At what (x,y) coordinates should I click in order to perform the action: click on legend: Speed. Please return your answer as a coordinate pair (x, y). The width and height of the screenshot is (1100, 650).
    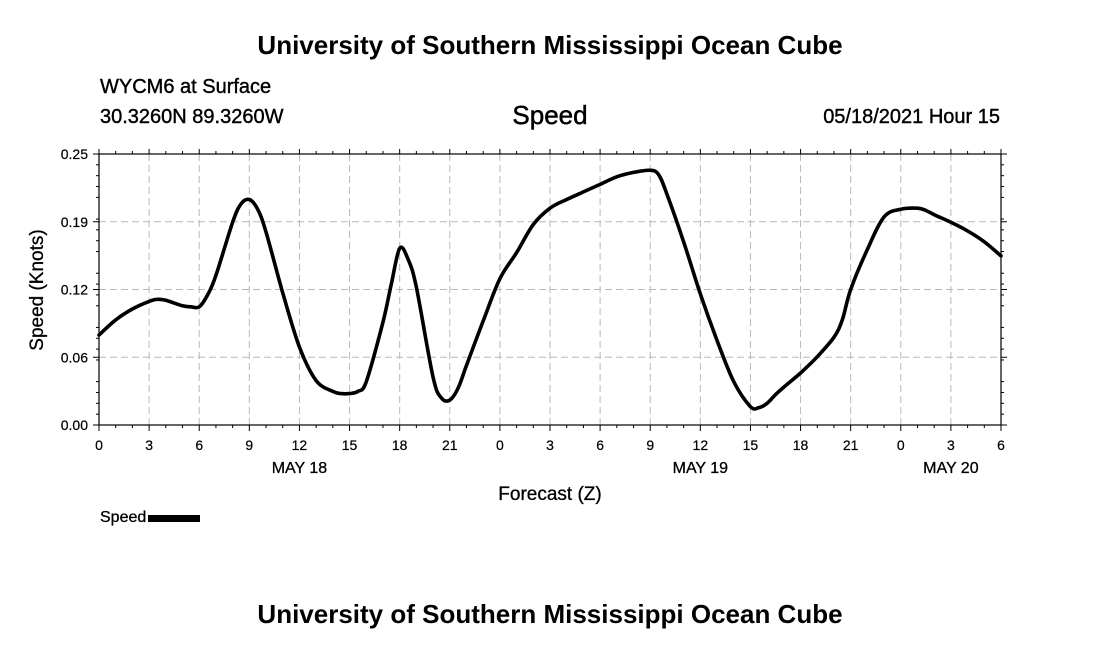
    Looking at the image, I should click on (150, 518).